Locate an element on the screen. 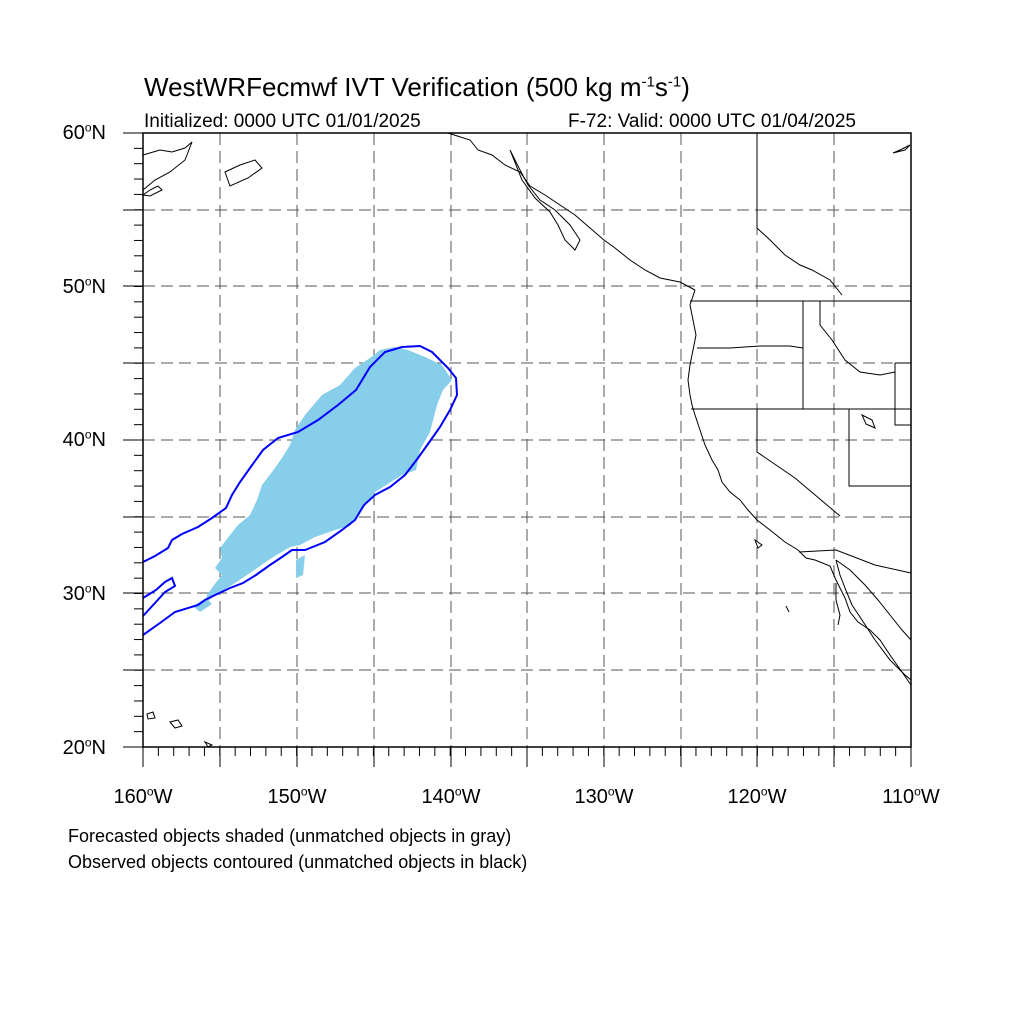 Image resolution: width=1024 pixels, height=1024 pixels. lat-label-30: 30oN is located at coordinates (84, 593).